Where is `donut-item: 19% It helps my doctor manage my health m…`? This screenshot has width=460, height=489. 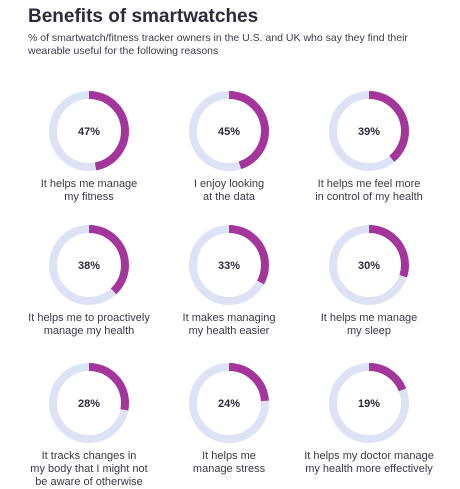 donut-item: 19% It helps my doctor manage my health m… is located at coordinates (369, 417).